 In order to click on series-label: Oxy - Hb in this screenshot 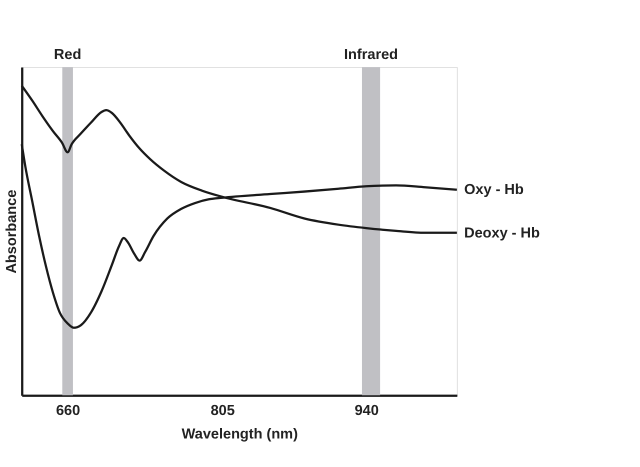, I will do `click(494, 190)`.